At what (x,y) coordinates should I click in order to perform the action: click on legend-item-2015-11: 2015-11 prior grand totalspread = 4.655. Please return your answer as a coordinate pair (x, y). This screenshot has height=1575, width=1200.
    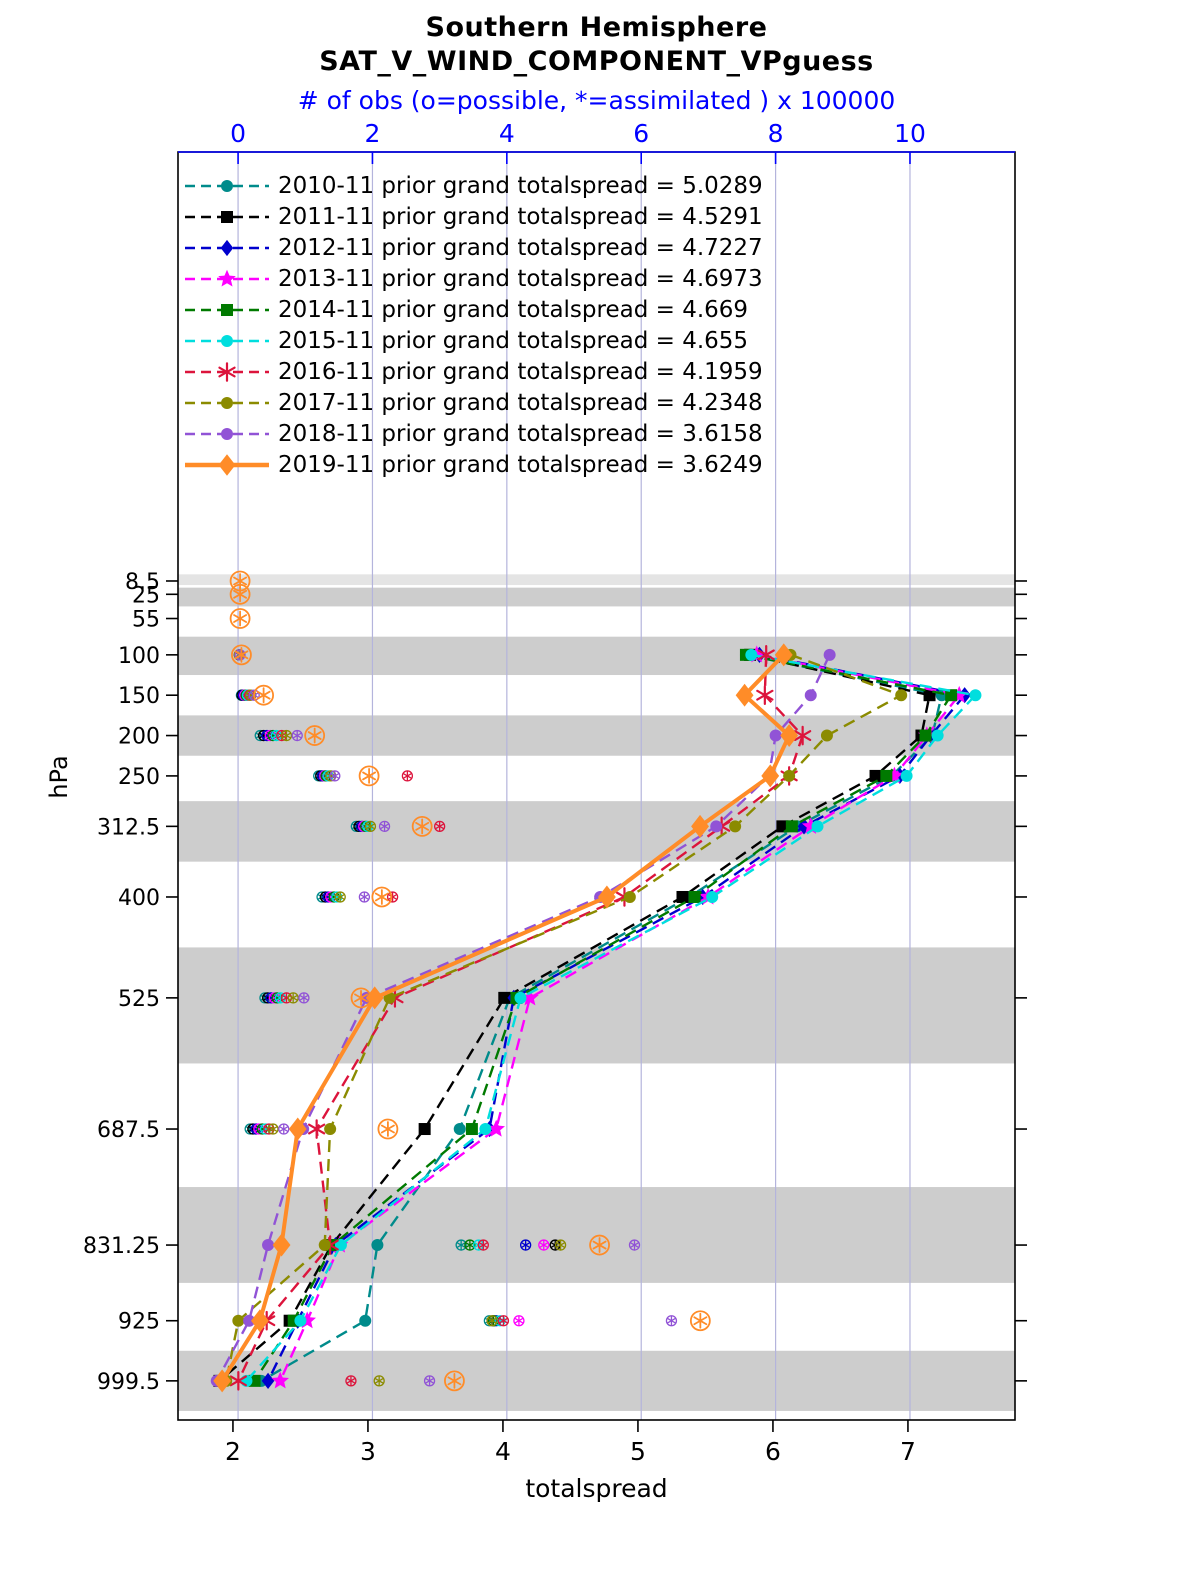
    Looking at the image, I should click on (473, 340).